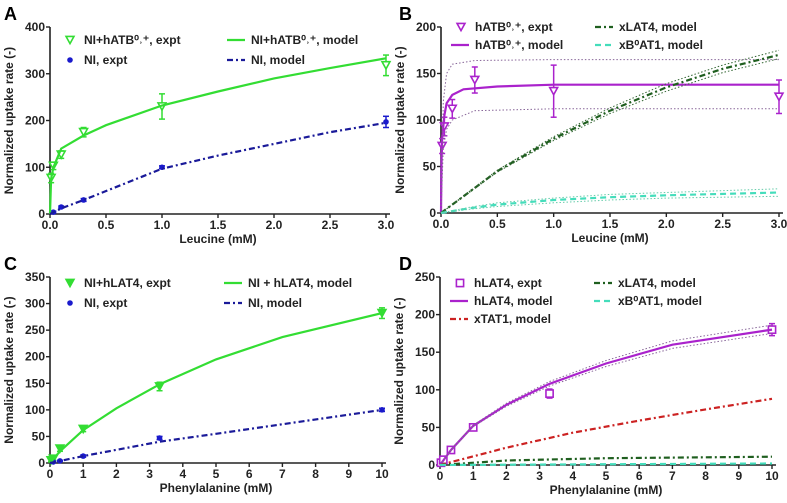 Image resolution: width=787 pixels, height=503 pixels. I want to click on series-hlat4-model-lower-bound-line, so click(606, 399).